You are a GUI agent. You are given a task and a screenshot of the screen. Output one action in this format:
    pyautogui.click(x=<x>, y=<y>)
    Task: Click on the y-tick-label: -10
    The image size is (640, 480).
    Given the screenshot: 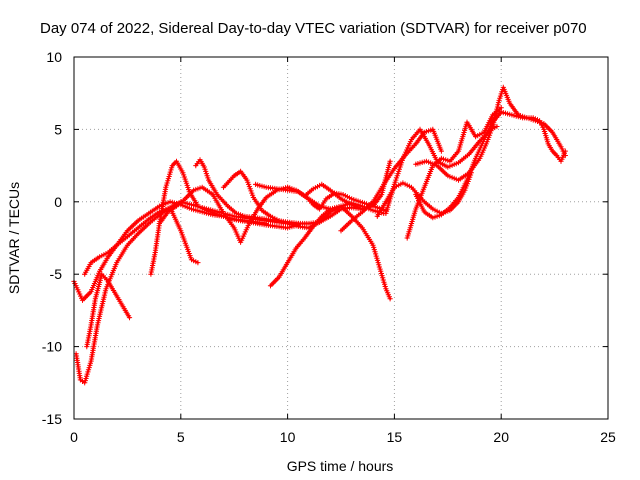 What is the action you would take?
    pyautogui.click(x=52, y=347)
    